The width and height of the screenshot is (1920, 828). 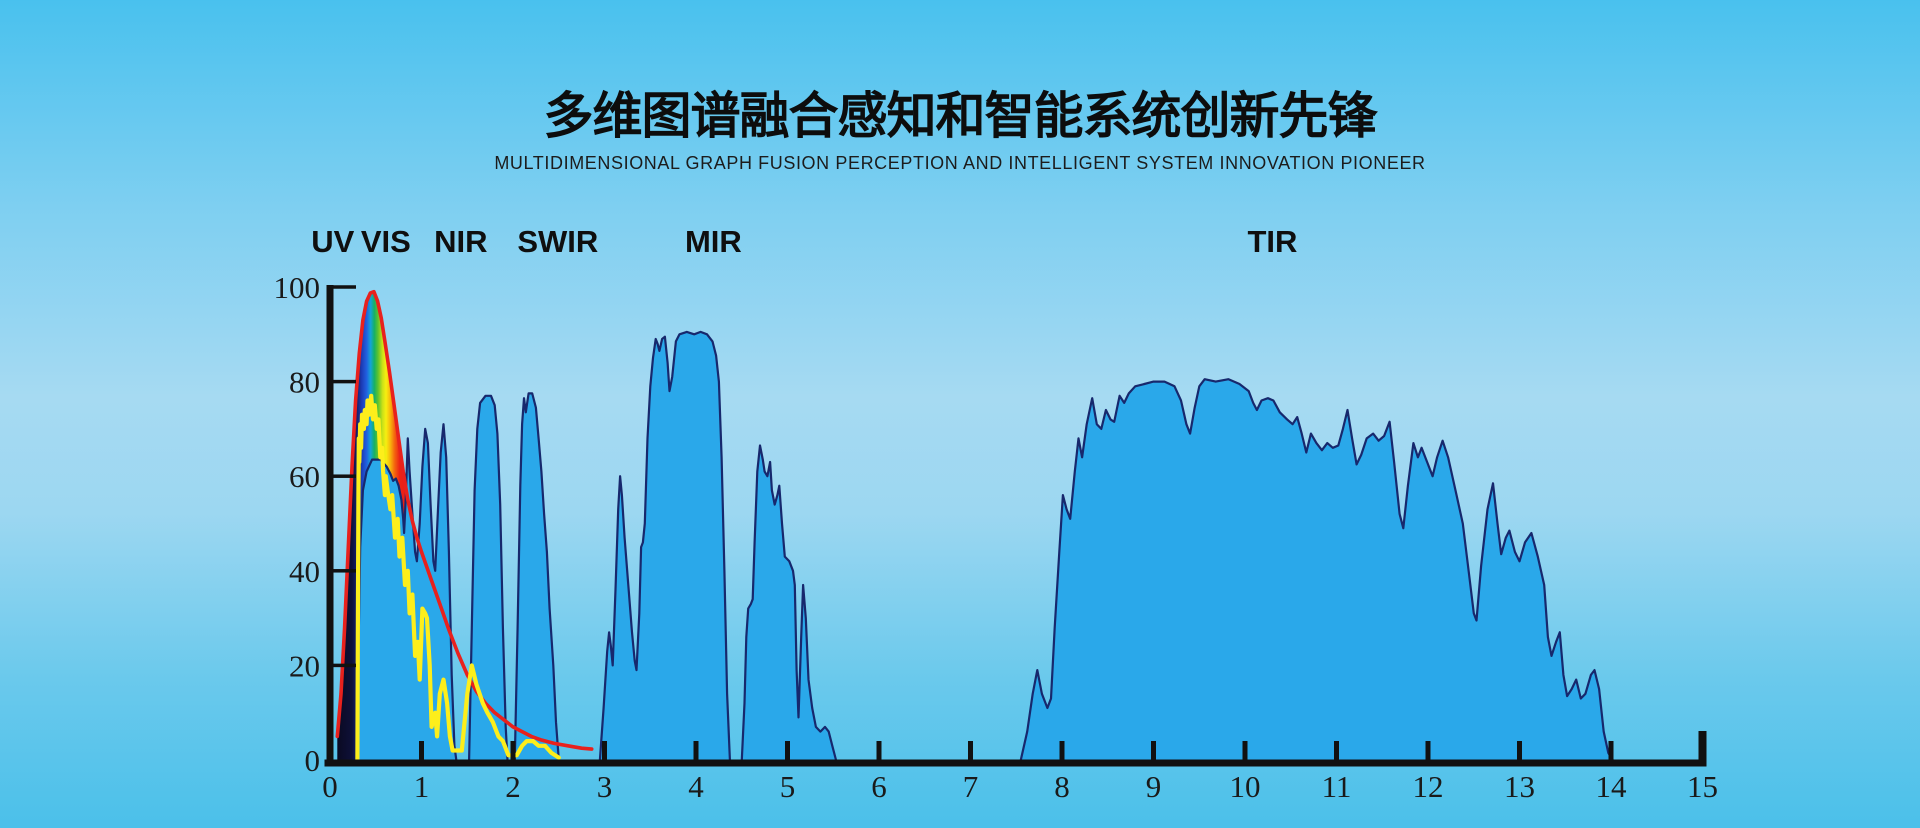 I want to click on x-tick-label: 5, so click(x=788, y=786).